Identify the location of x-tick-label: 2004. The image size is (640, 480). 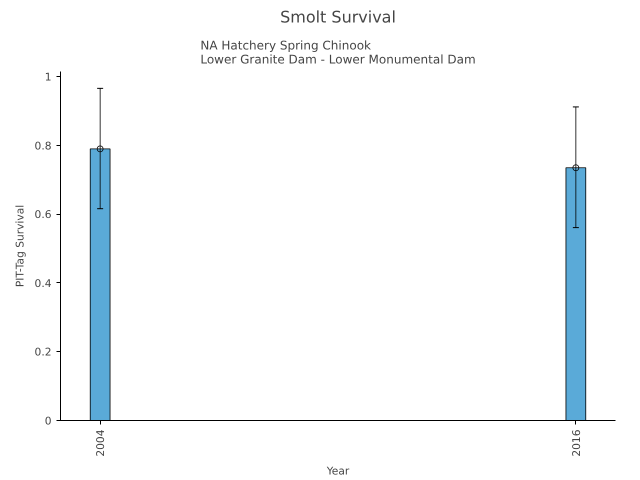
(101, 443).